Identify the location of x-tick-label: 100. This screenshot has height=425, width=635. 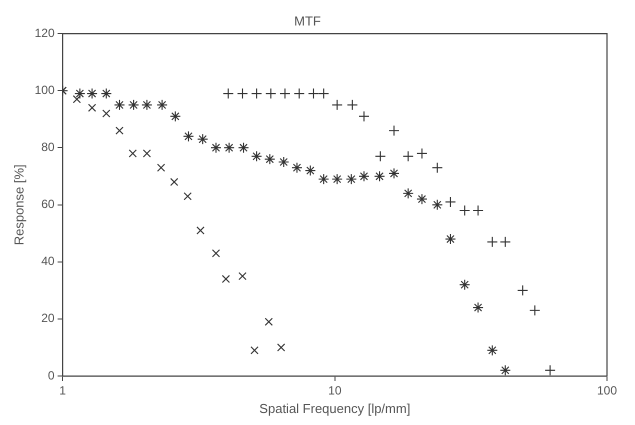
(607, 391).